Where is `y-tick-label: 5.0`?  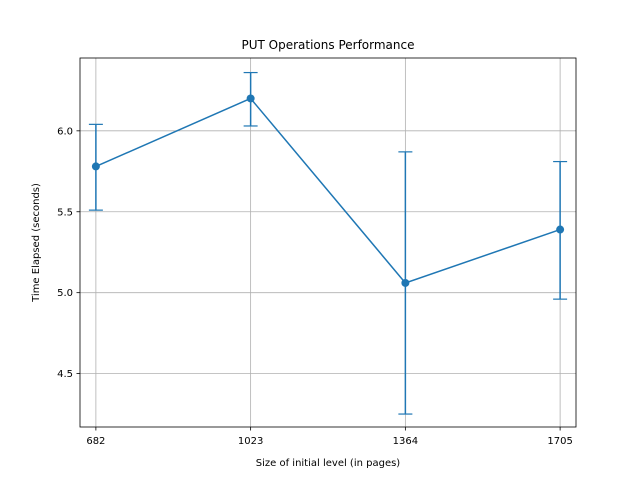 y-tick-label: 5.0 is located at coordinates (65, 293).